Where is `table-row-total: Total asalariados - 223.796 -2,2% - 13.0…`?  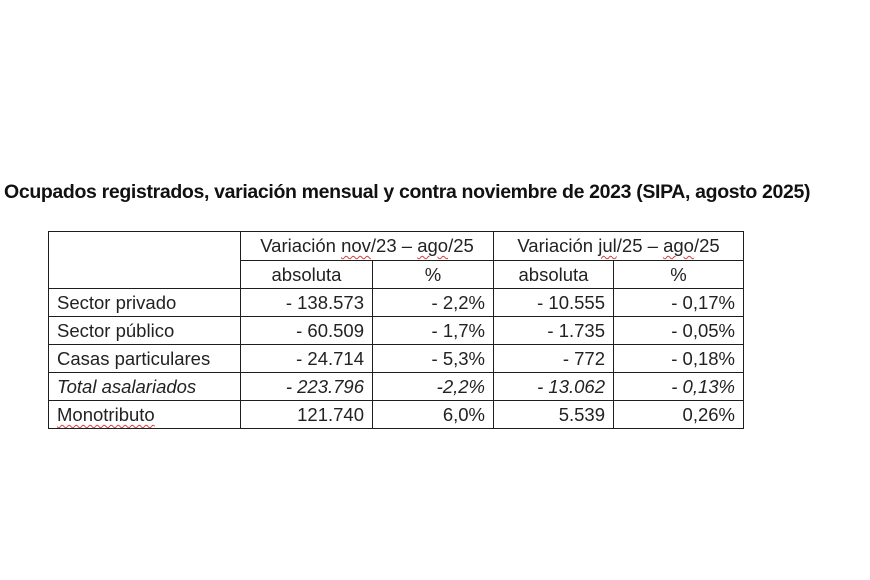 table-row-total: Total asalariados - 223.796 -2,2% - 13.0… is located at coordinates (396, 386).